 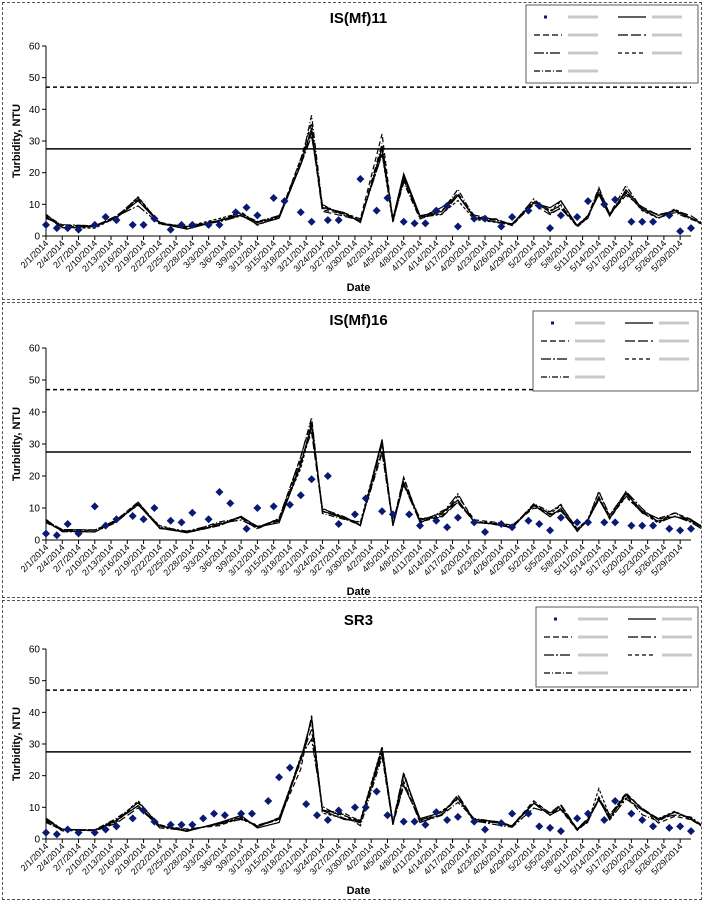 What do you see at coordinates (35, 445) in the screenshot?
I see `y-tick-label: 30` at bounding box center [35, 445].